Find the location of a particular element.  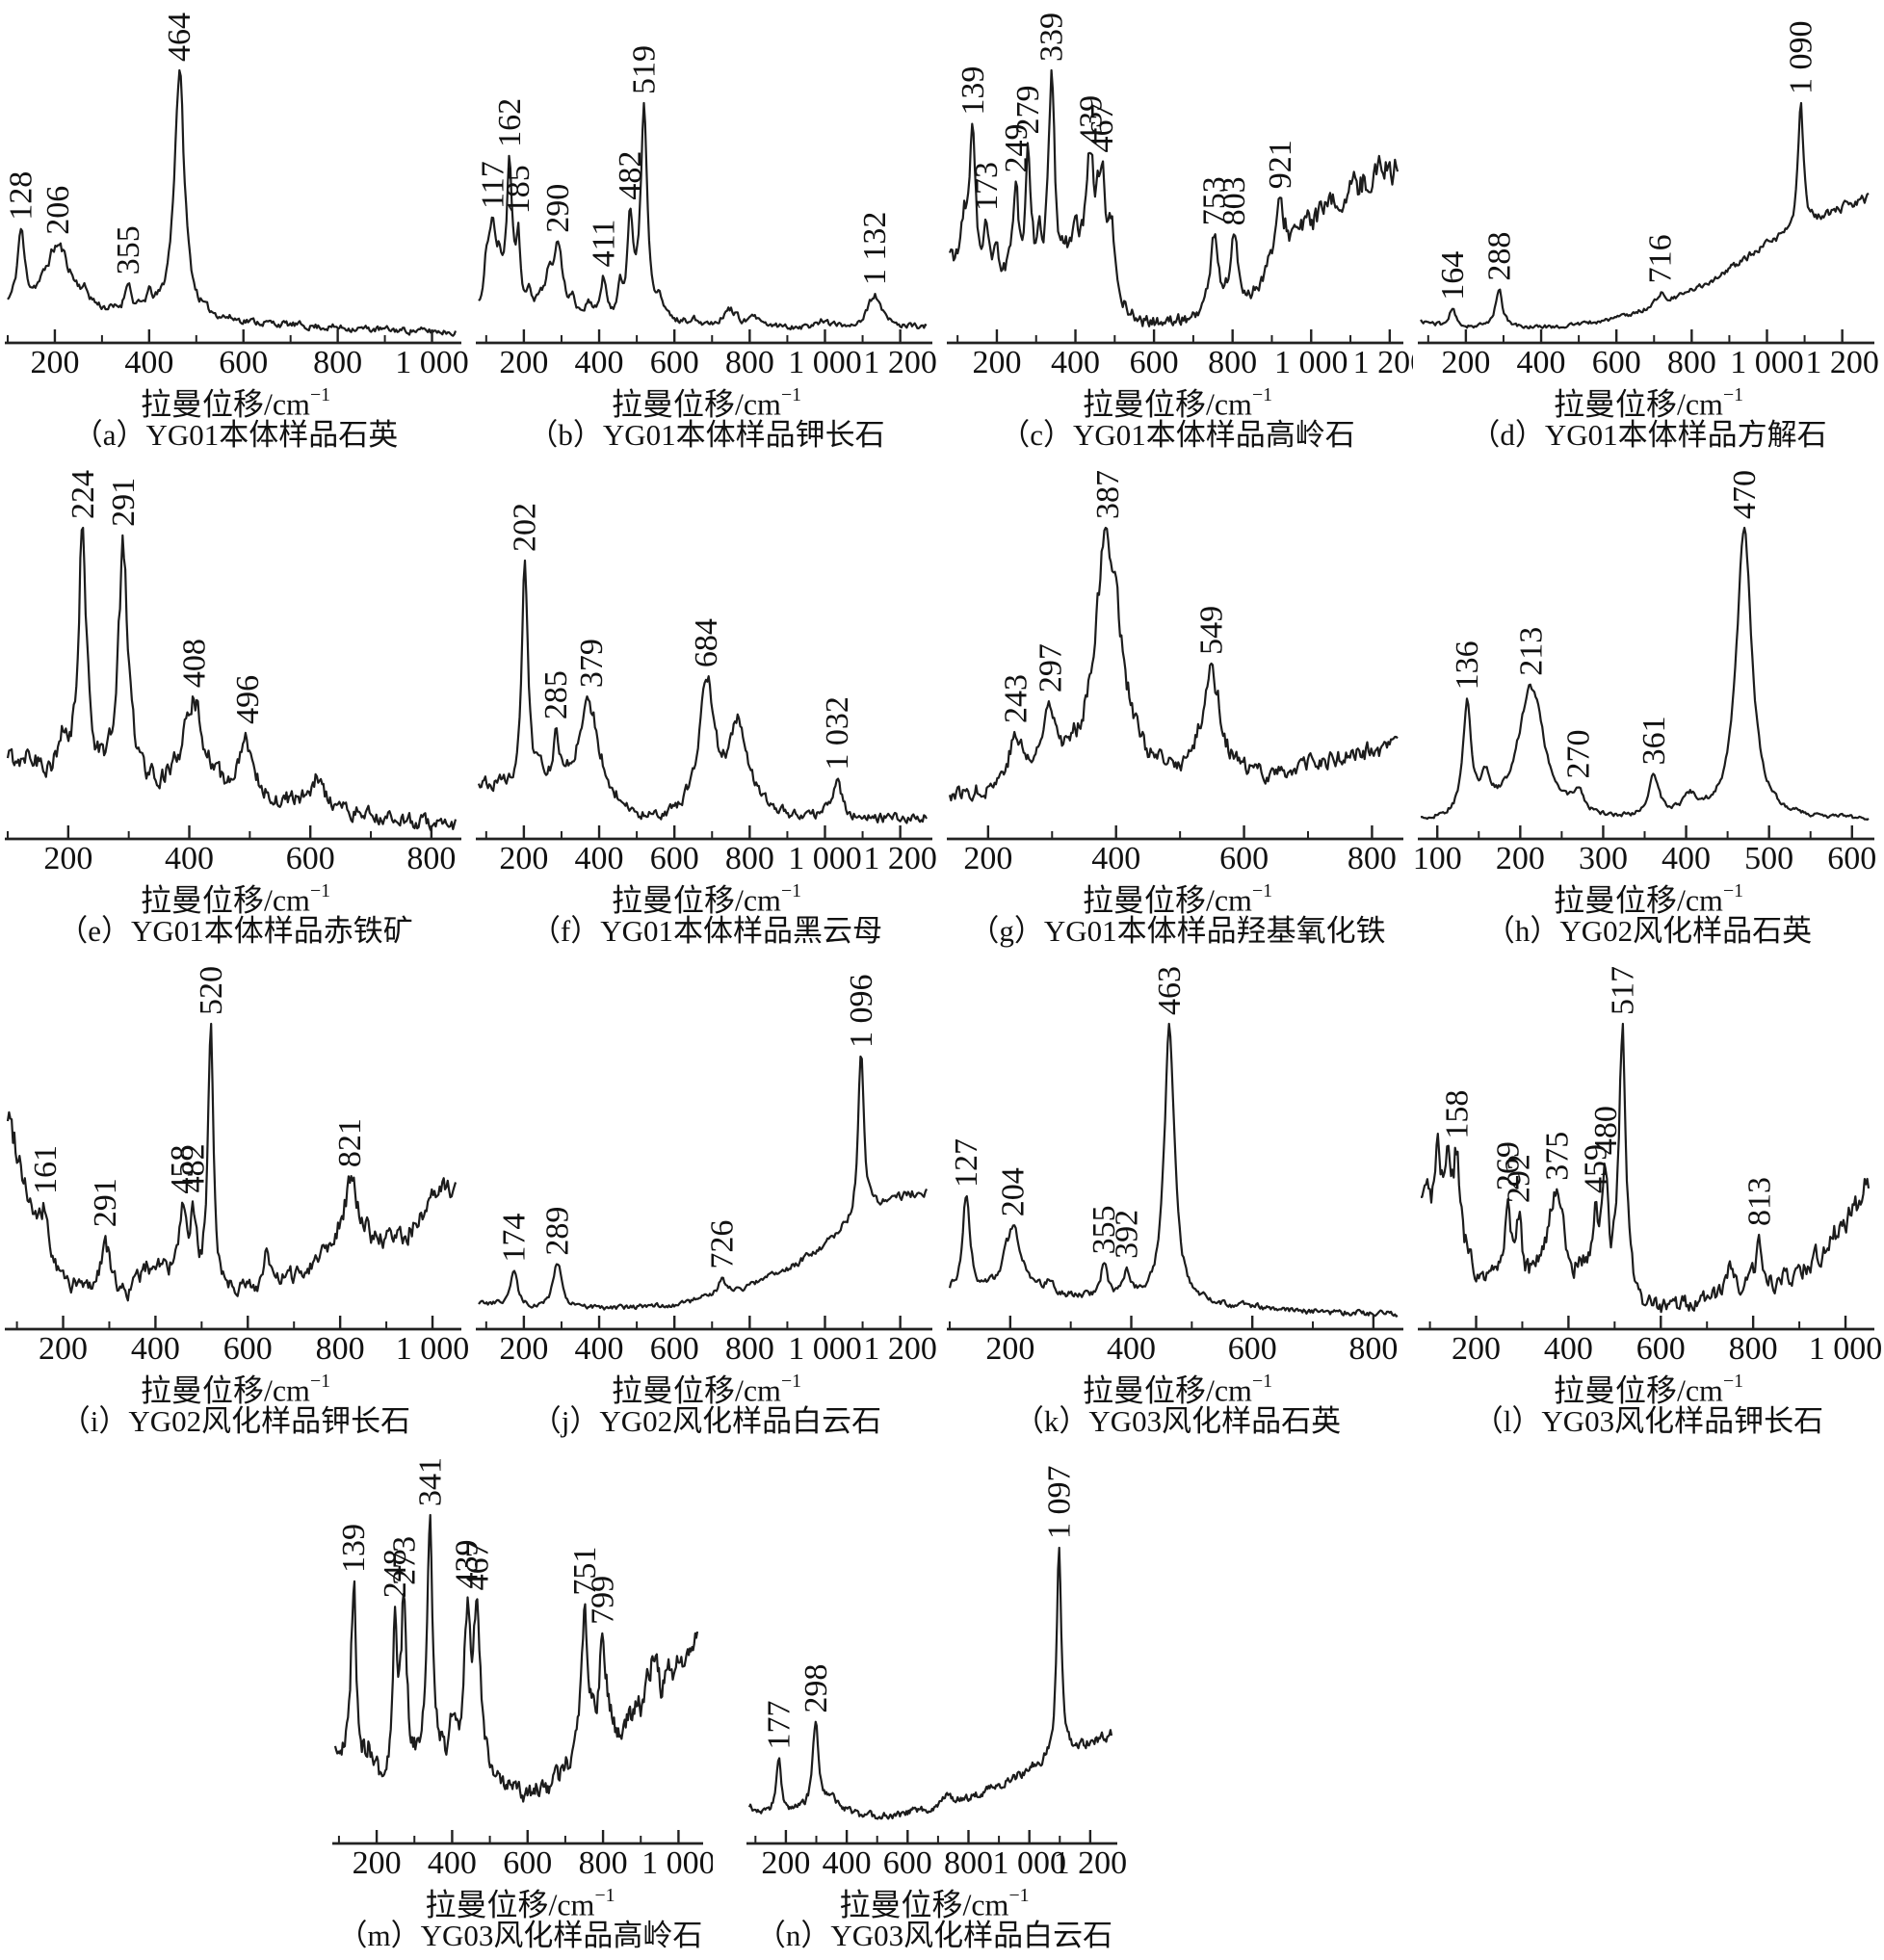

spectrum-plot-j: 200 400 600 800 1 000 1 200 174 289 726 1 096 is located at coordinates (706, 1170).